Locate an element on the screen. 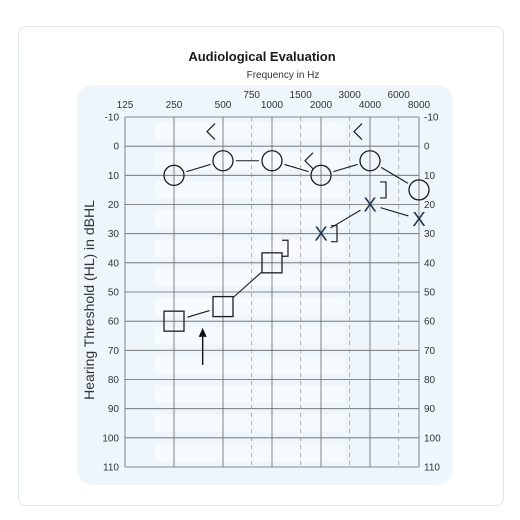 This screenshot has height=520, width=520. y-tick-label-right: 0 is located at coordinates (427, 147).